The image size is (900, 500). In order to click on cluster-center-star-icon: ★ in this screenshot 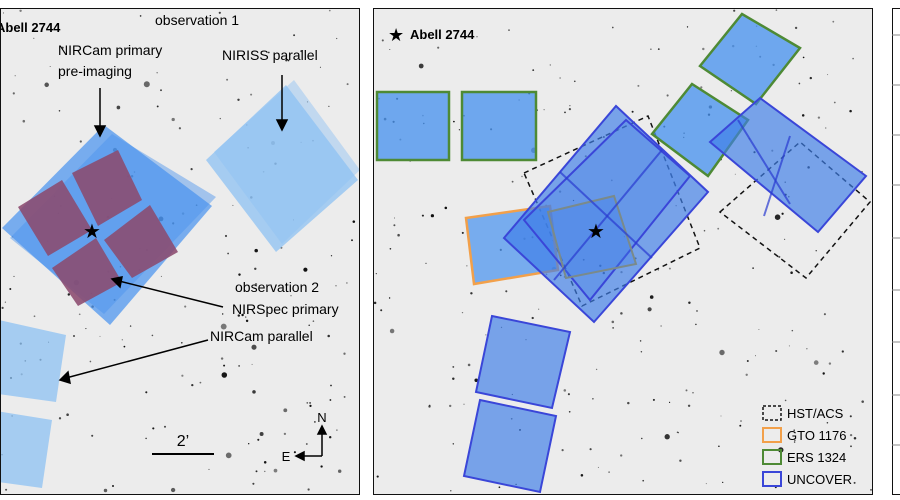, I will do `click(92, 232)`.